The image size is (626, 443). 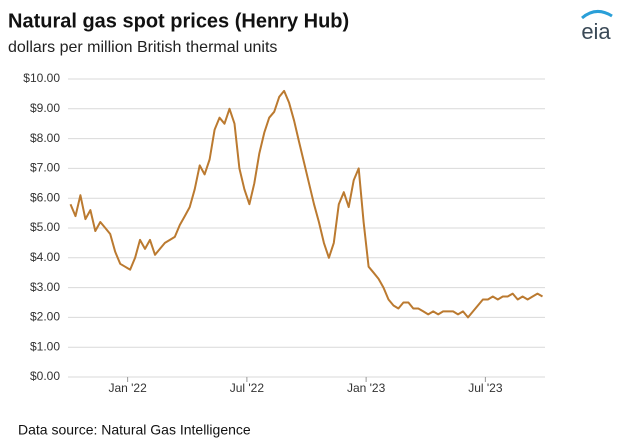 What do you see at coordinates (597, 15) in the screenshot?
I see `logo-arc` at bounding box center [597, 15].